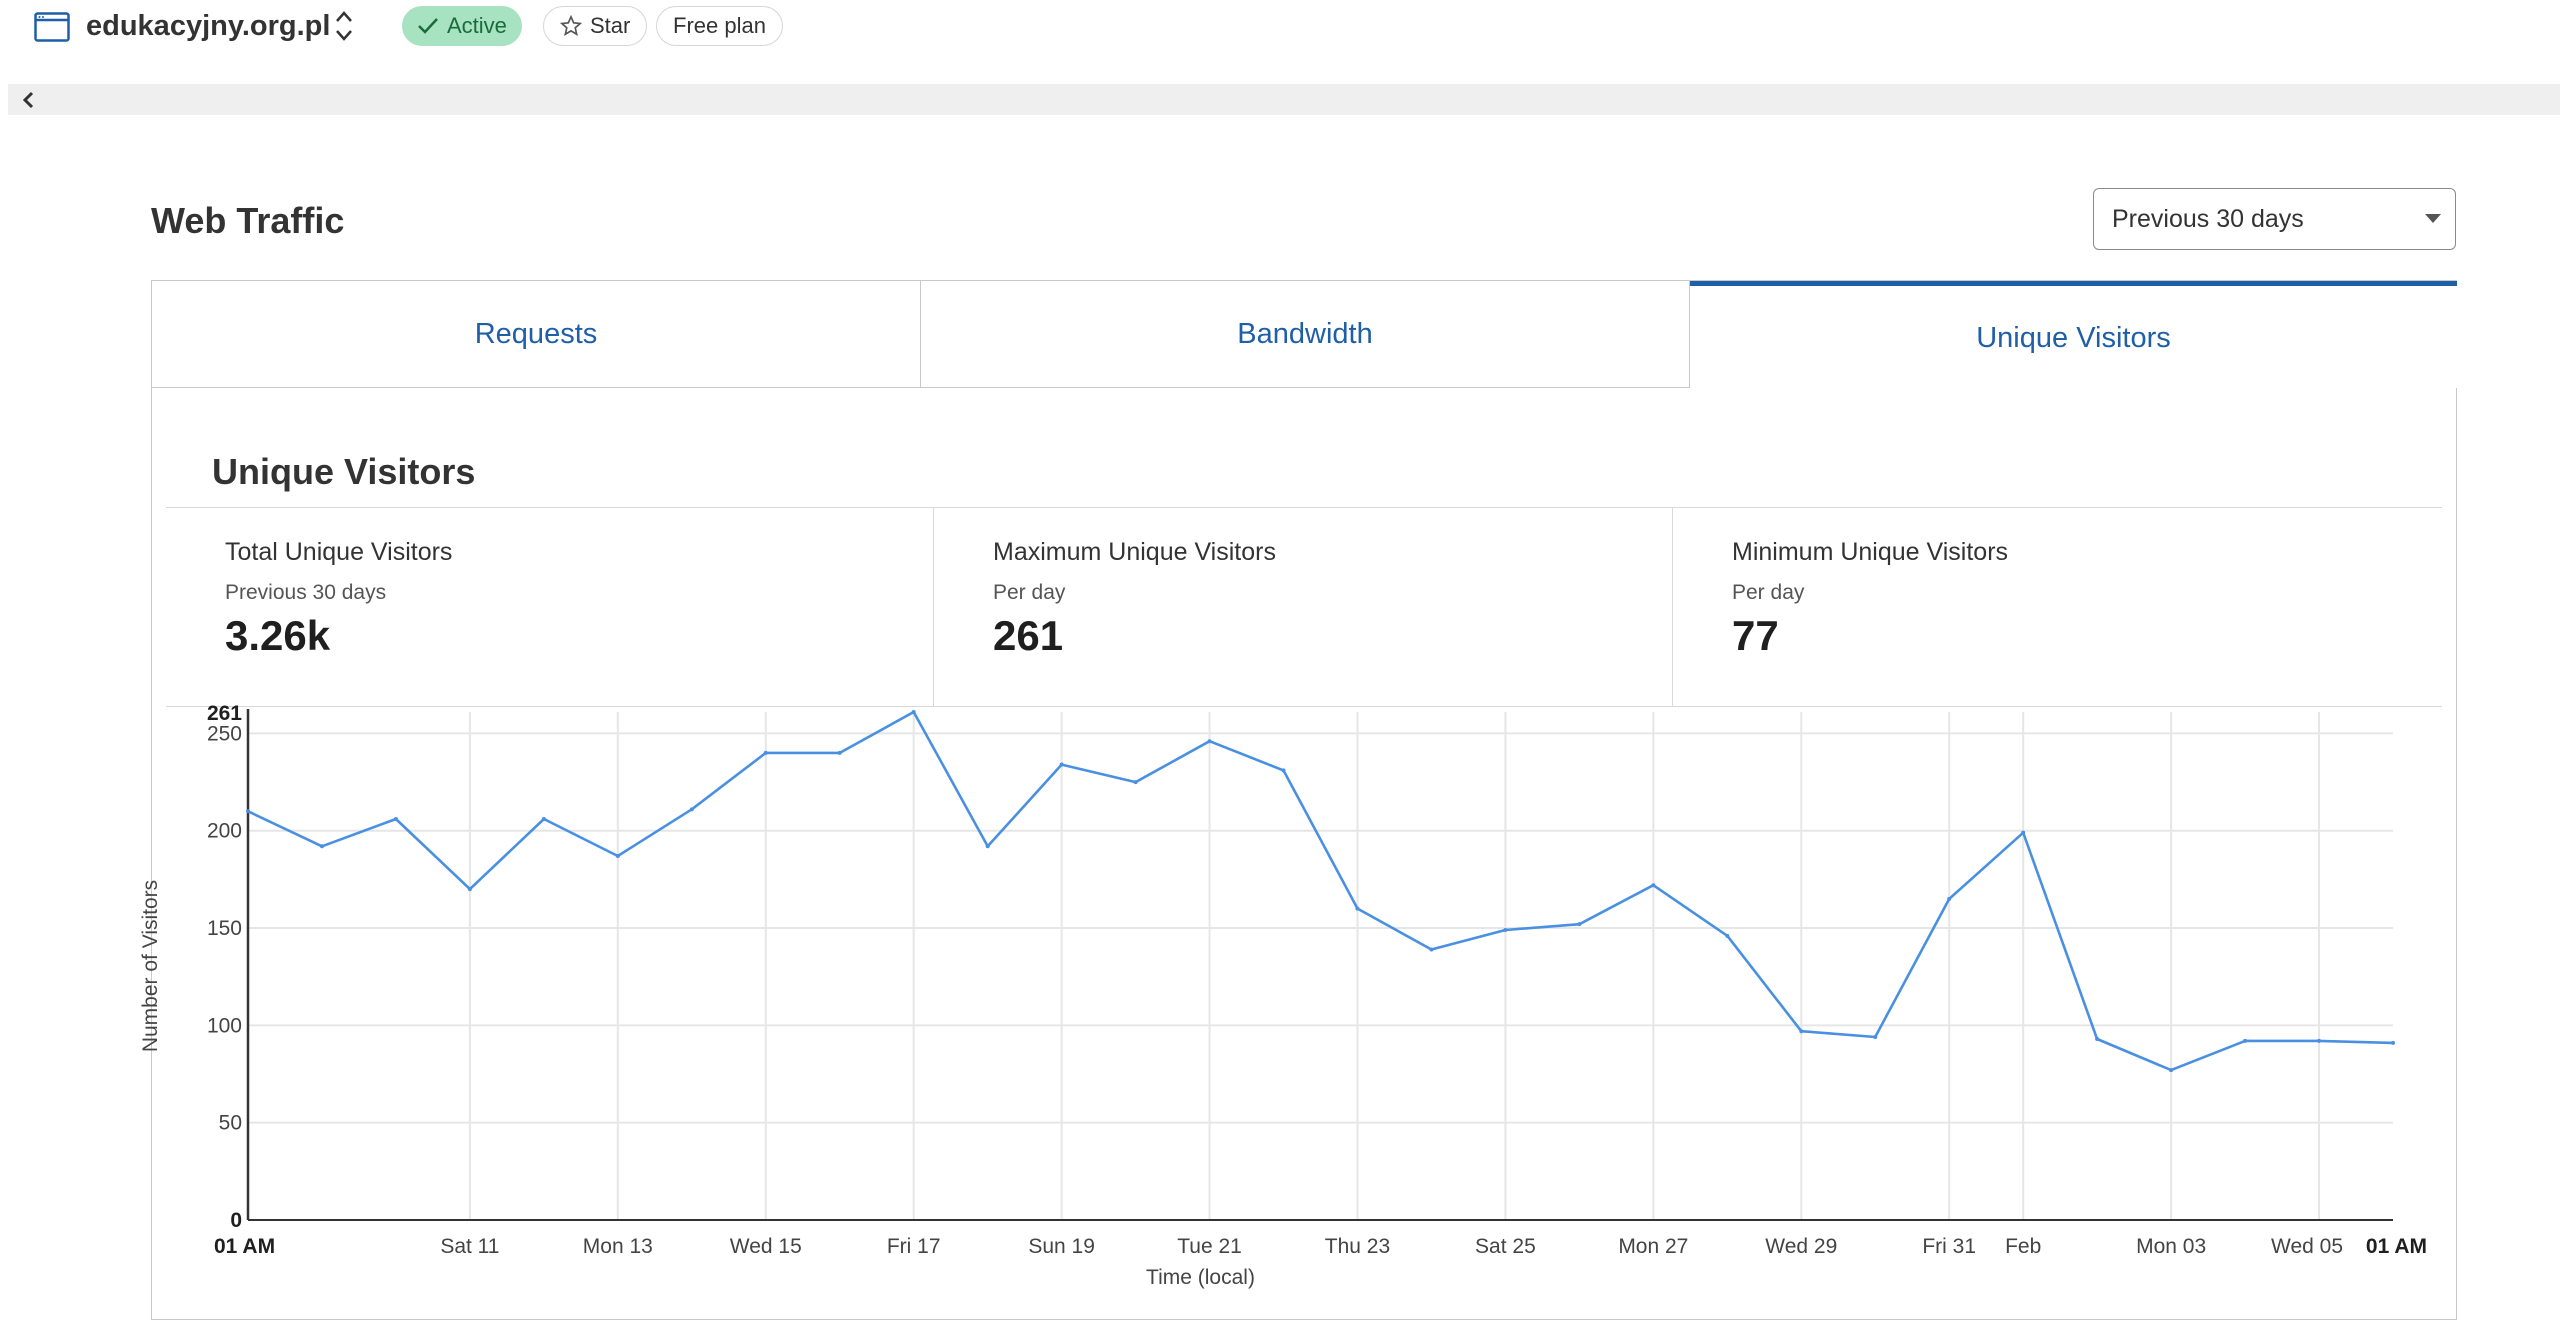  Describe the element at coordinates (150, 966) in the screenshot. I see `y-axis-title: Number of Visitors` at that location.